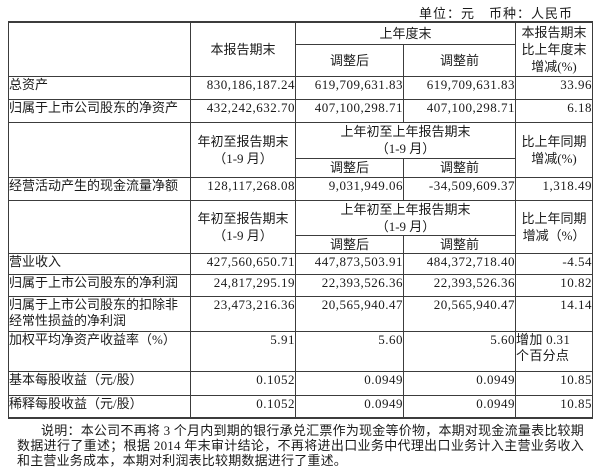 The width and height of the screenshot is (600, 468). I want to click on value-current-period: 432,242,632.70, so click(243, 110).